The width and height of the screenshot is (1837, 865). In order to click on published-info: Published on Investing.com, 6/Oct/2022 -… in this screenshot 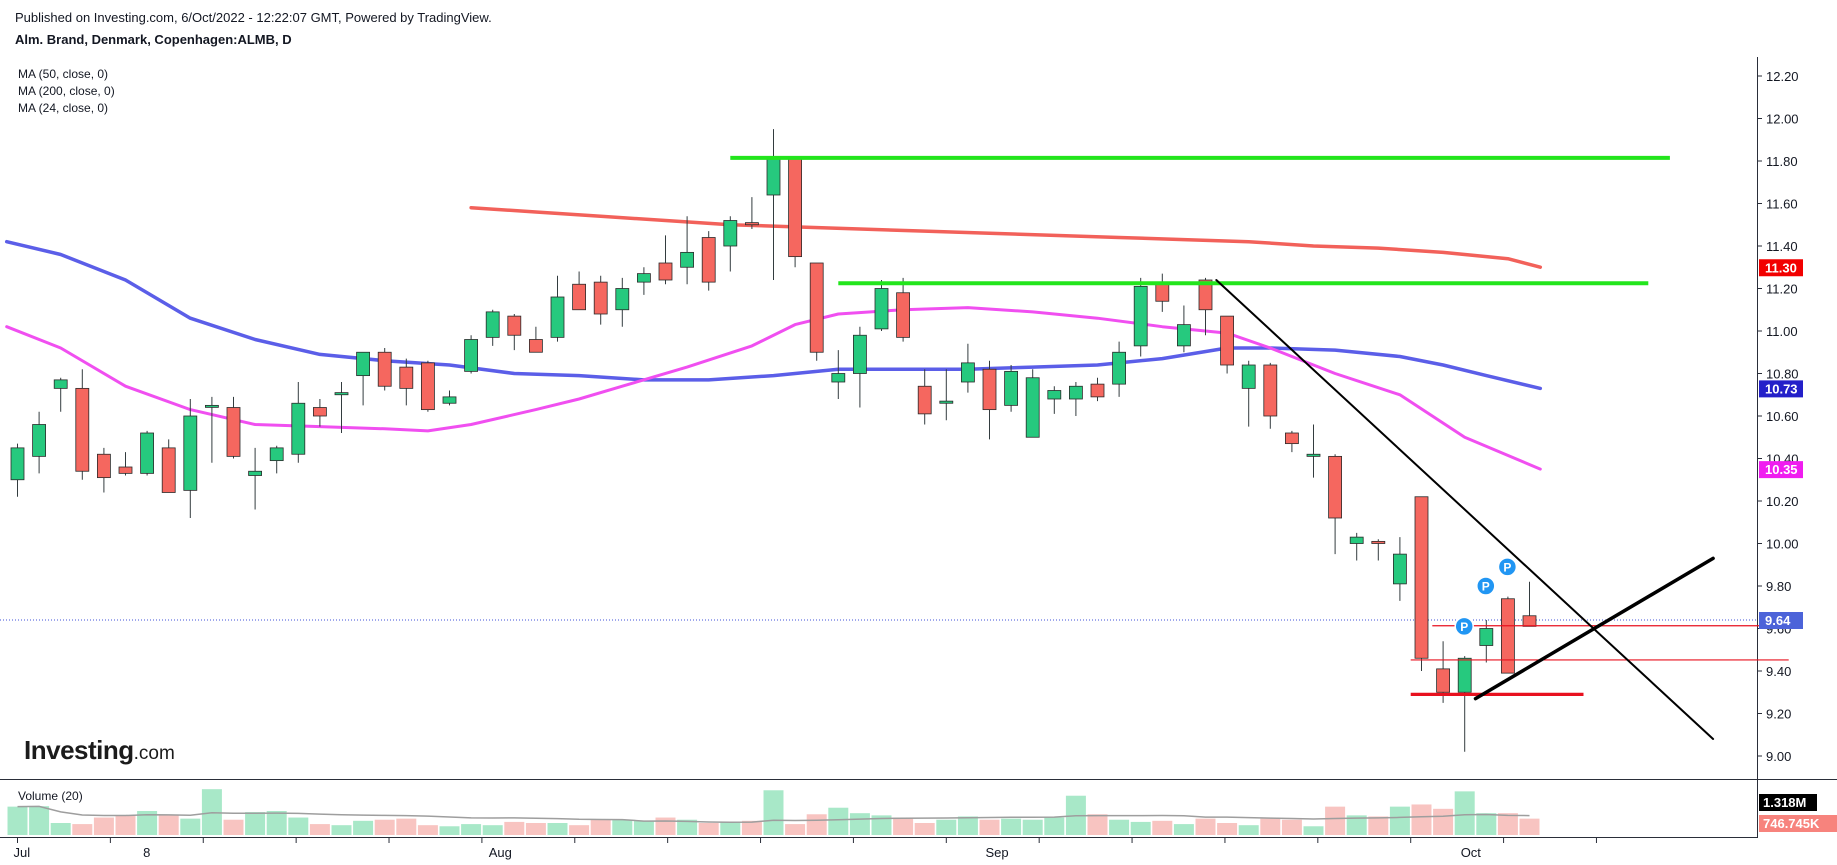, I will do `click(253, 17)`.